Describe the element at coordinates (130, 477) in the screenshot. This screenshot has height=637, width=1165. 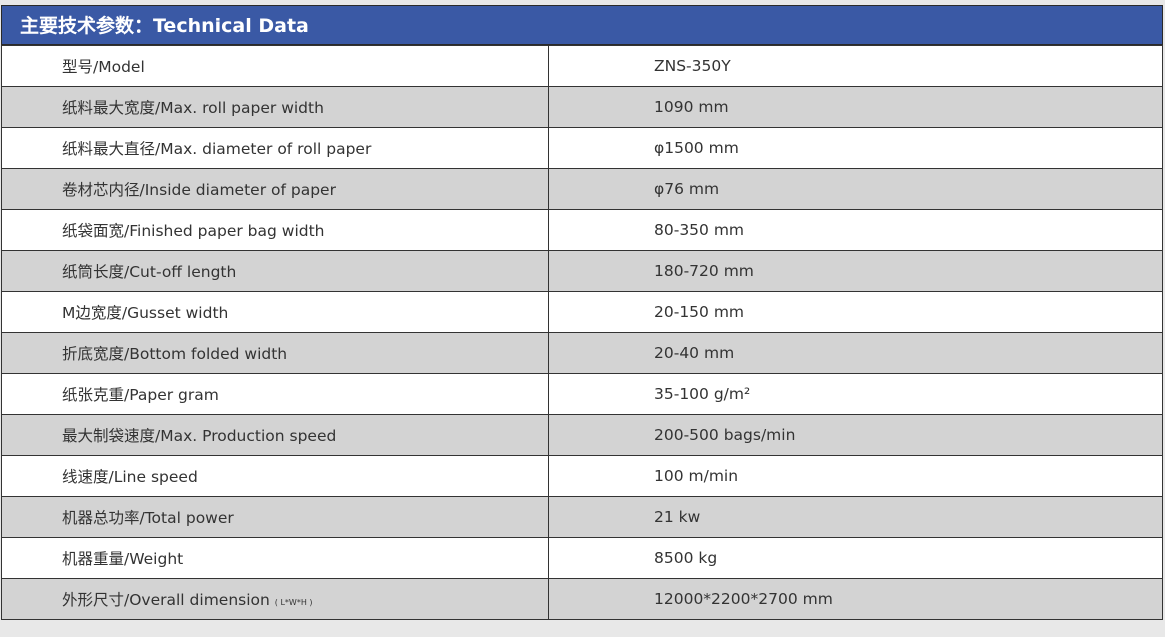
I see `param-label-text: 线速度/Line speed` at that location.